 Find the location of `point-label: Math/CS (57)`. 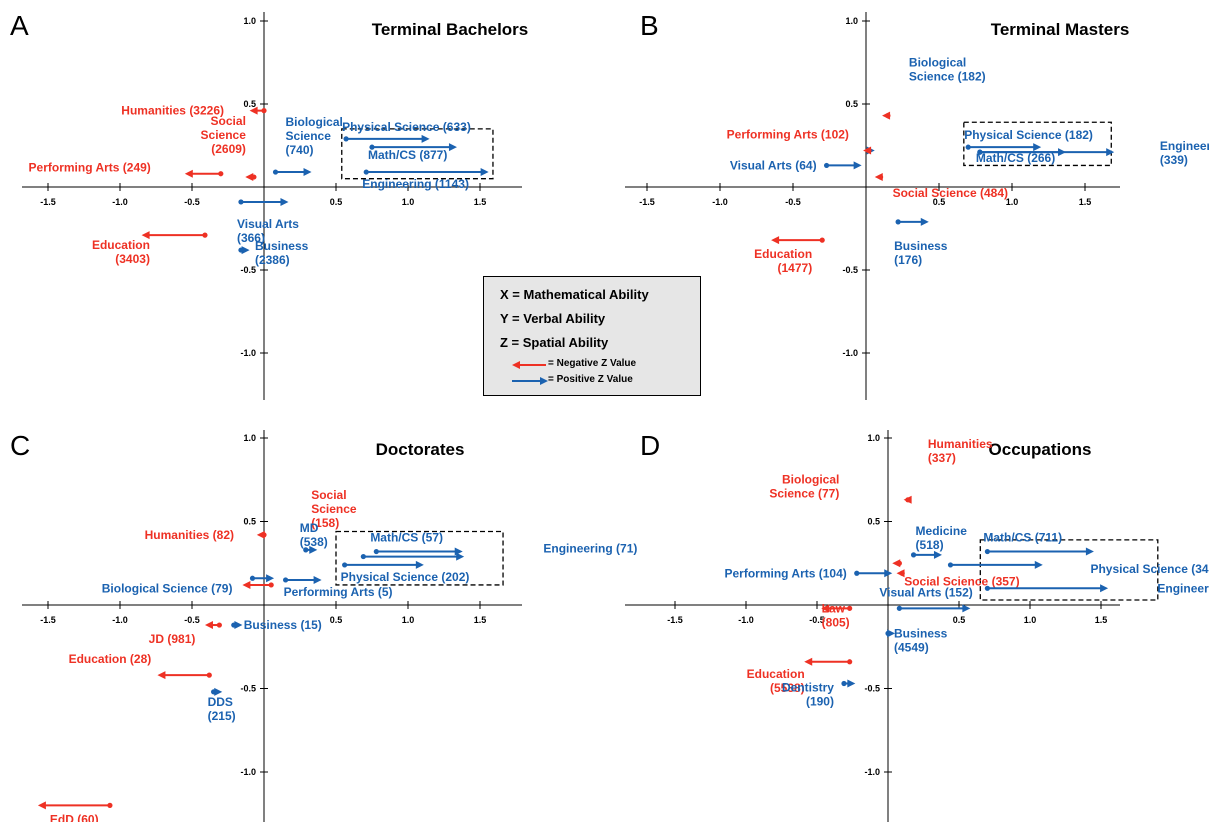

point-label: Math/CS (57) is located at coordinates (406, 538).